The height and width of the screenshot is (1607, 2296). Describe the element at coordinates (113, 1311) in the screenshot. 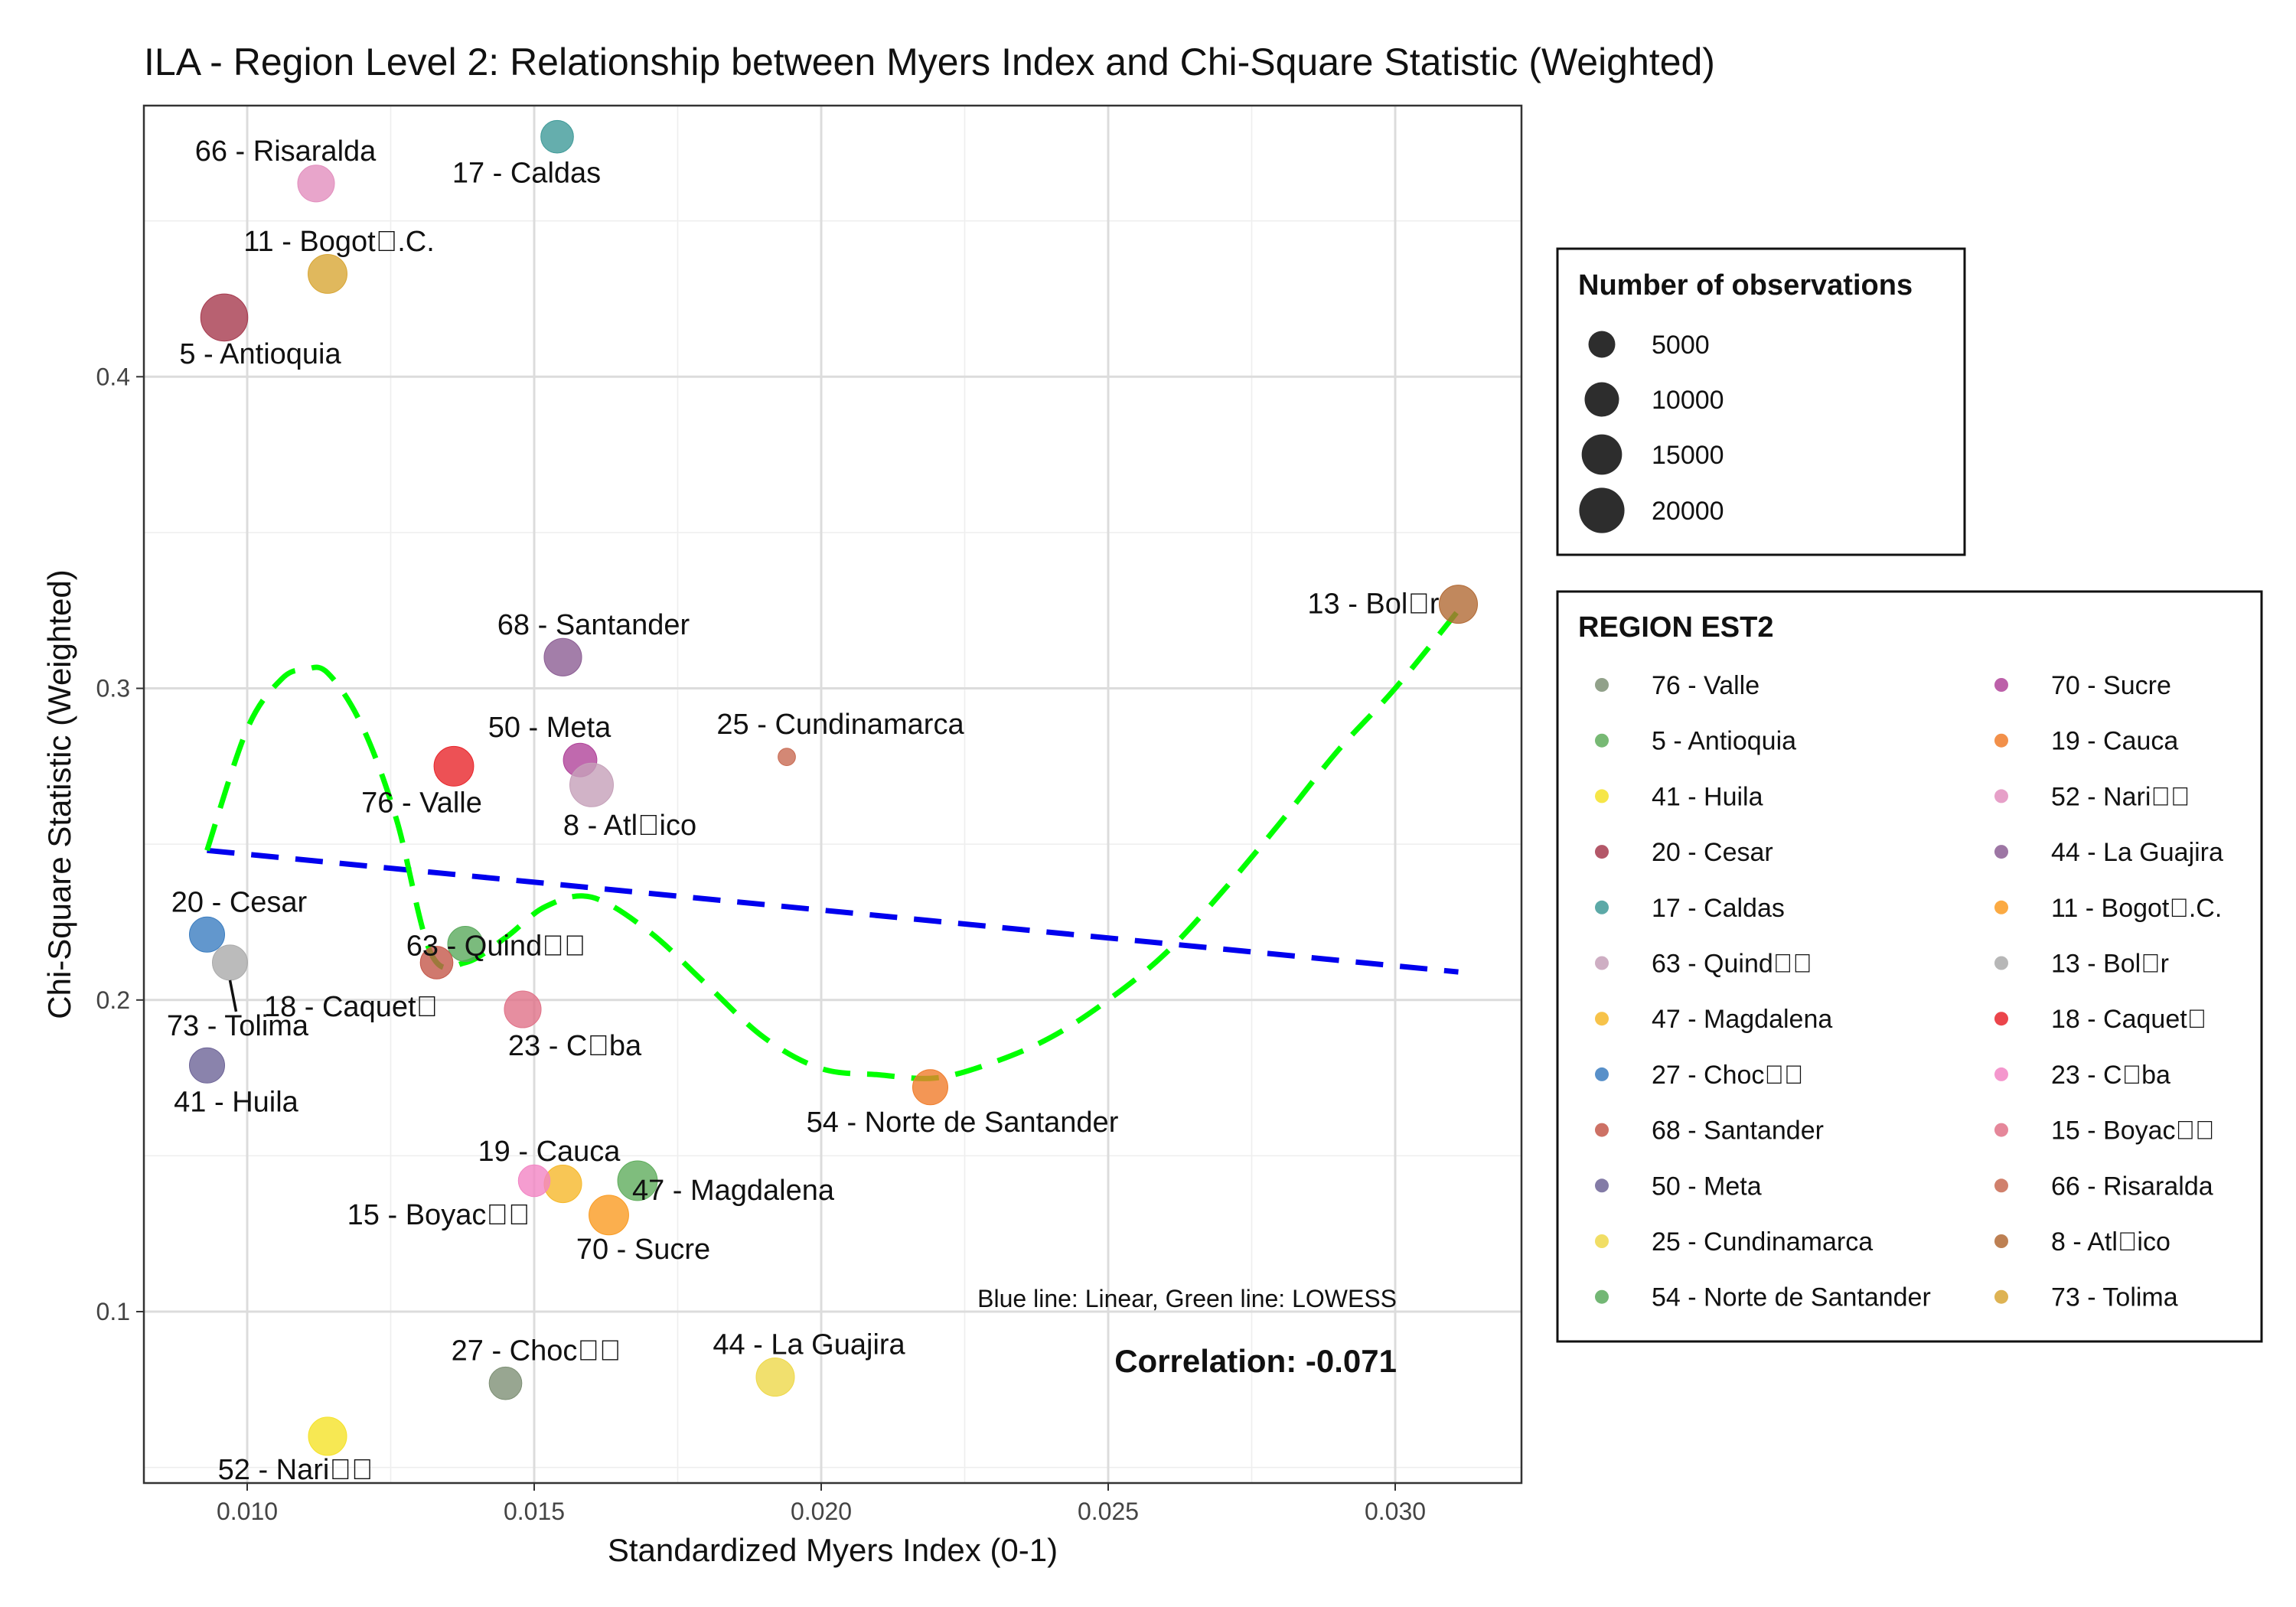

I see `y-tick-label: 0.1` at that location.